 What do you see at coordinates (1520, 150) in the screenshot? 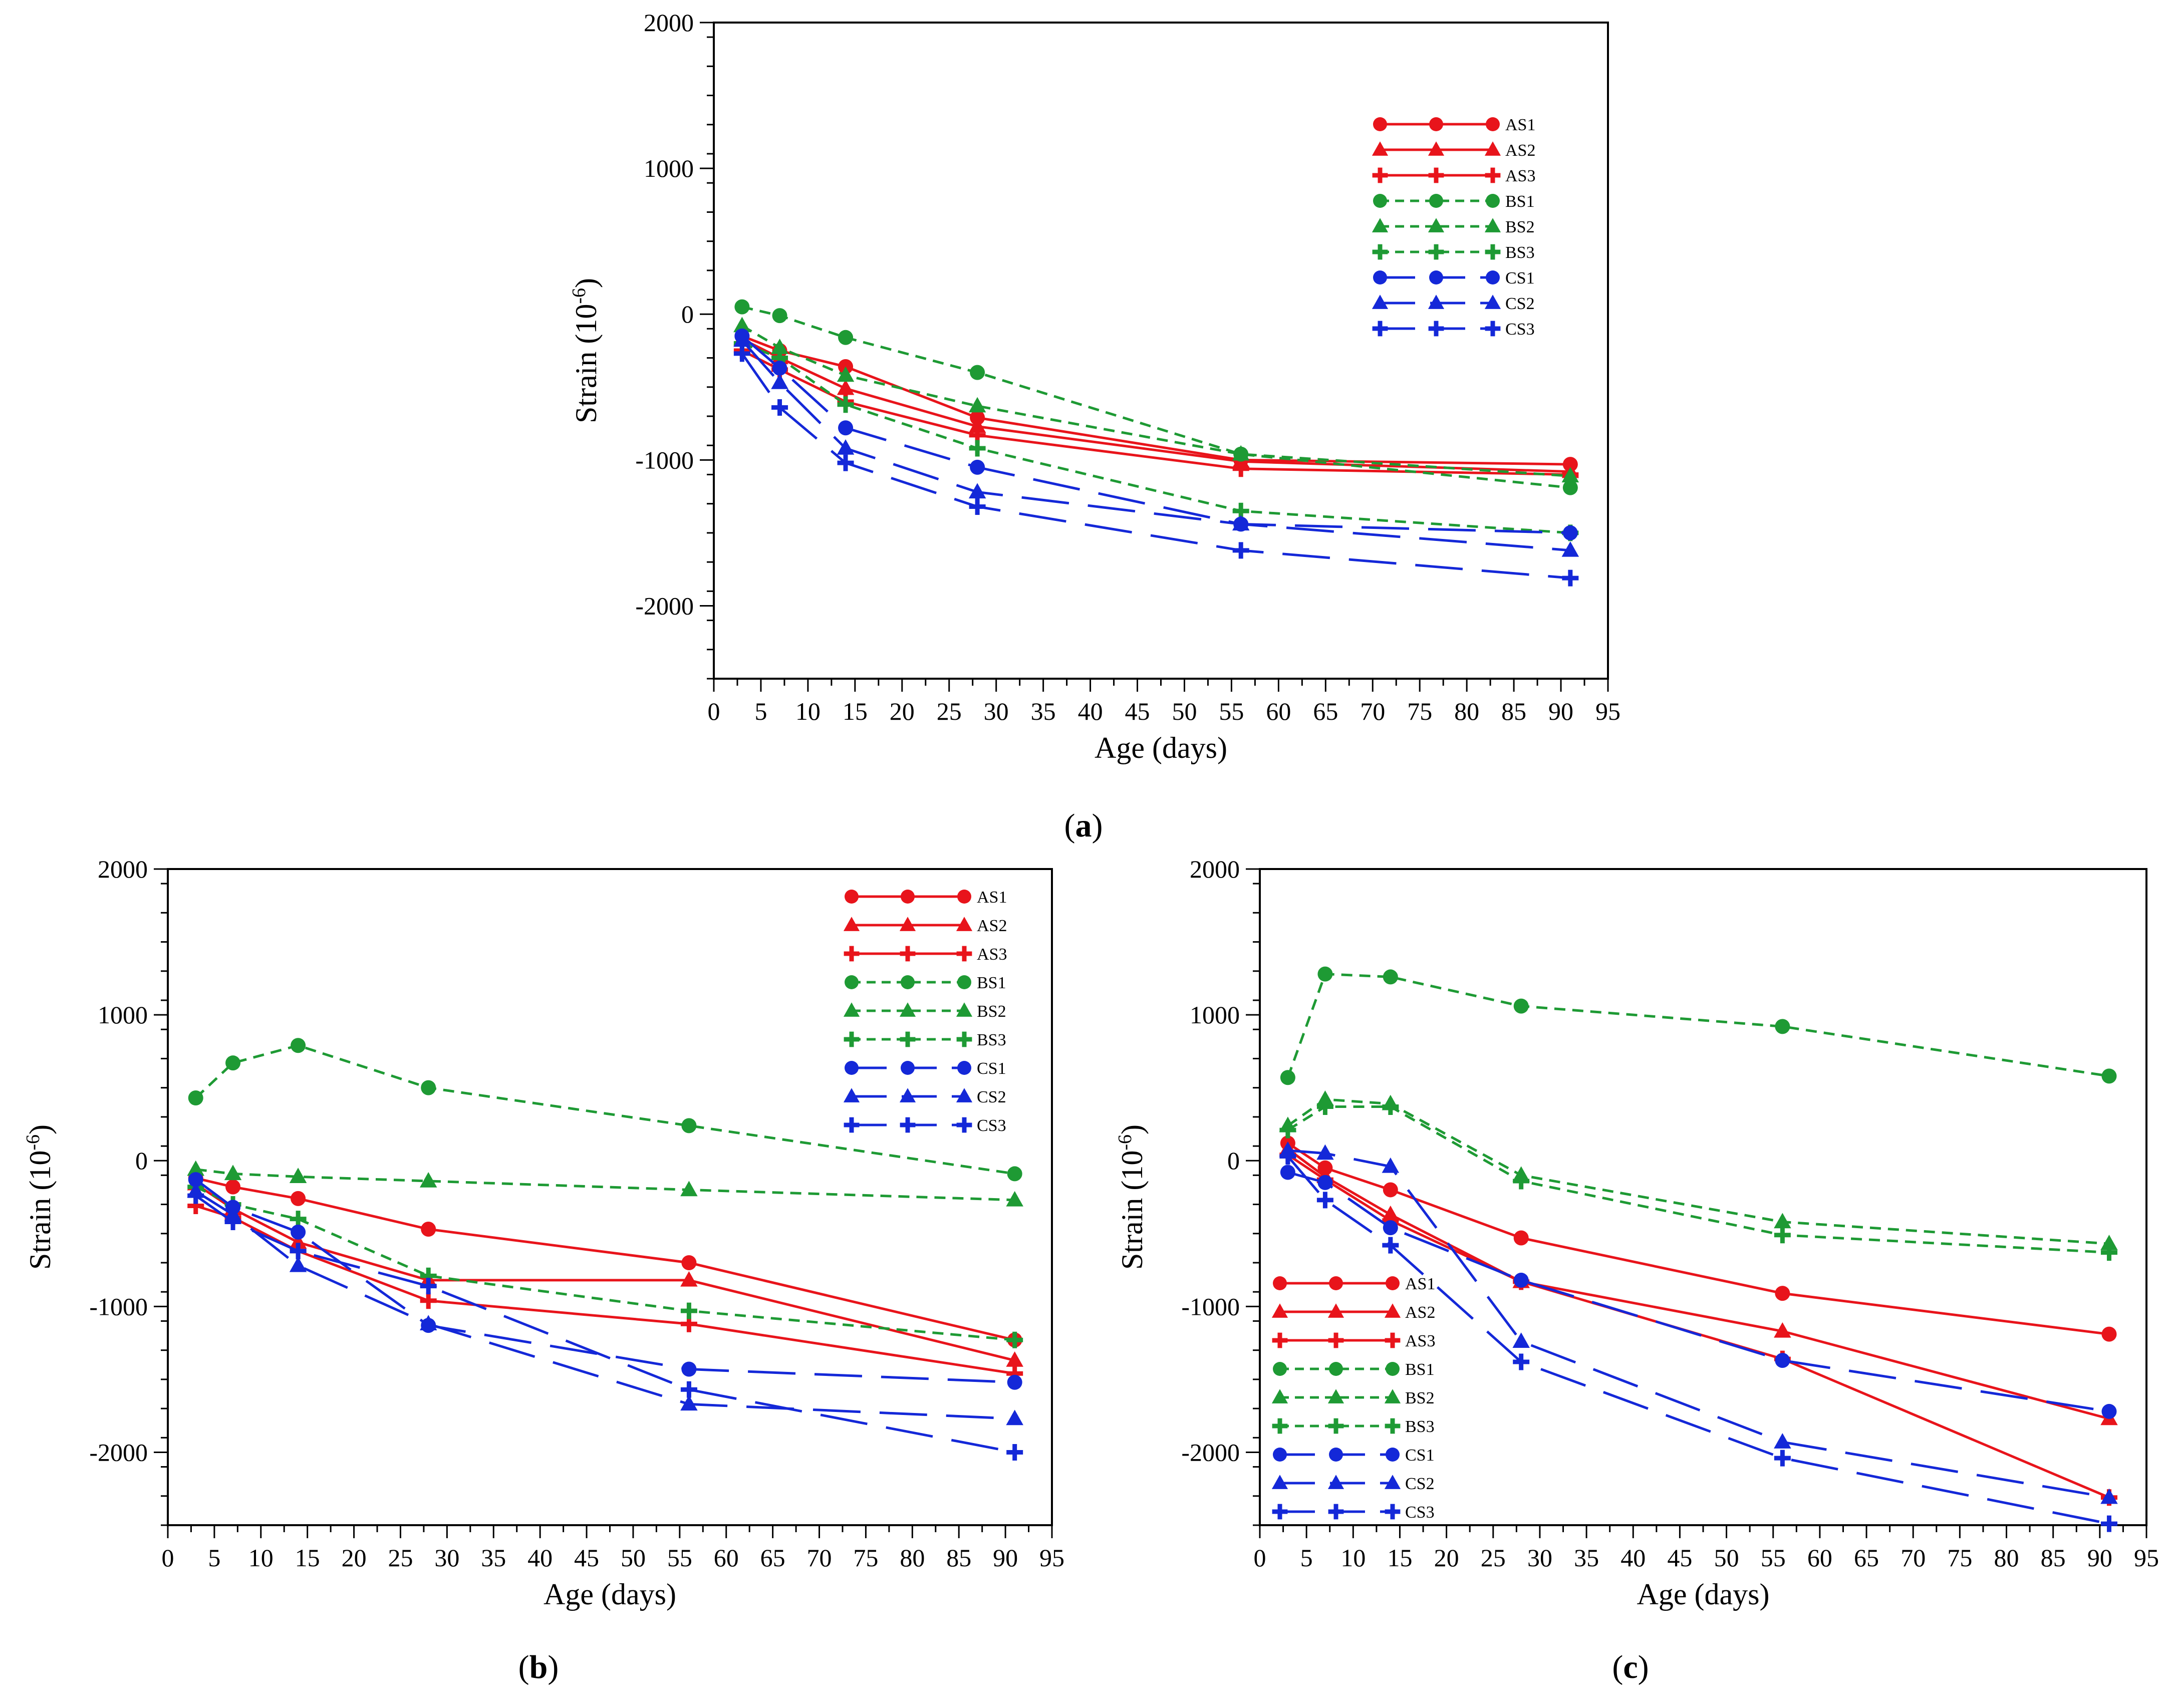
I see `legend-label-as2: AS2` at bounding box center [1520, 150].